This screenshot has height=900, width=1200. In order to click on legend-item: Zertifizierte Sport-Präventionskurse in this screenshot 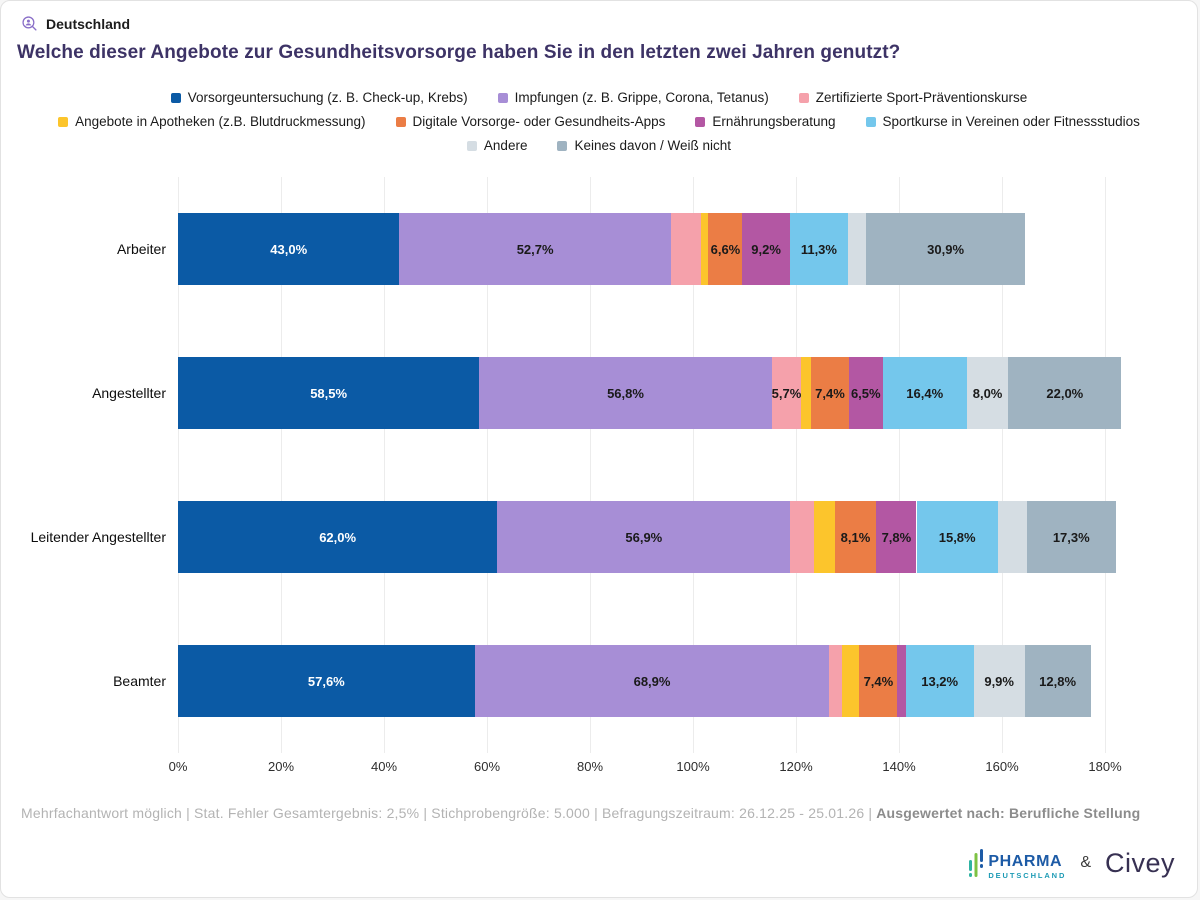, I will do `click(913, 97)`.